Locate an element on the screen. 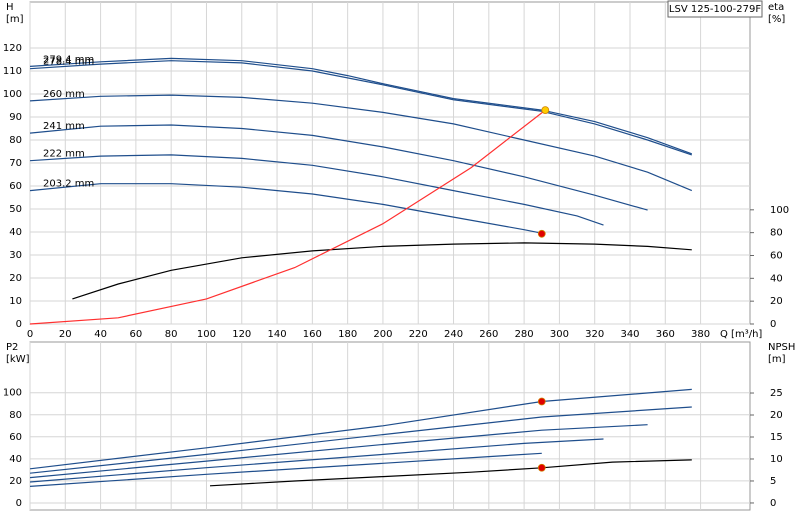 The image size is (800, 520). x-tick-label: 180 is located at coordinates (347, 334).